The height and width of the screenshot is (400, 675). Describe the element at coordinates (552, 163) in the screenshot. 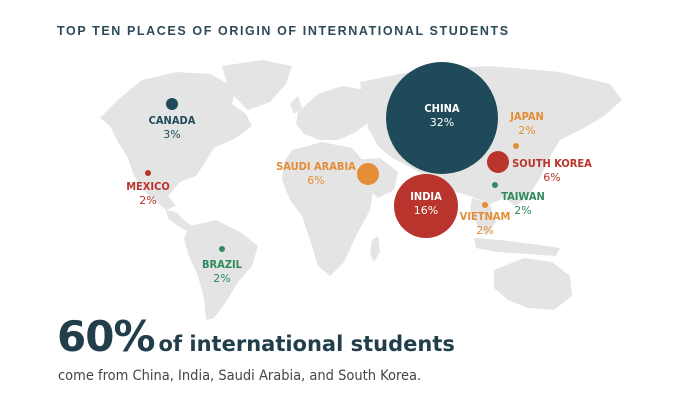

I see `korea-label: SOUTH KOREA` at that location.